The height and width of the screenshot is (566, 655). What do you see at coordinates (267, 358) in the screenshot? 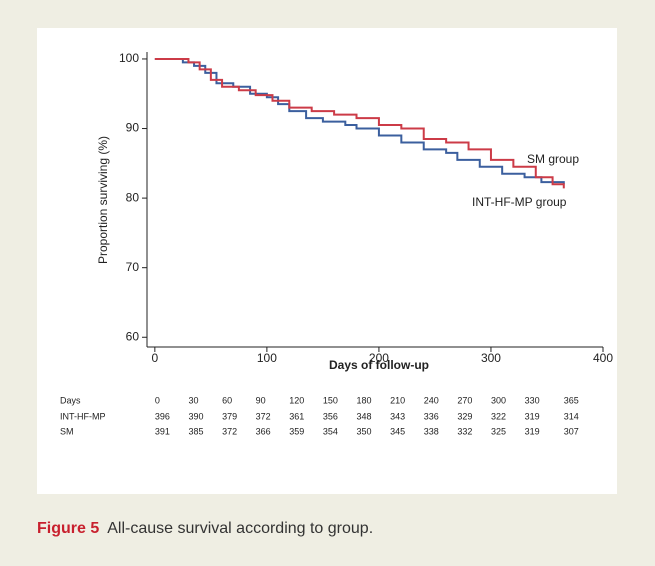
I see `x-tick-label: 100` at bounding box center [267, 358].